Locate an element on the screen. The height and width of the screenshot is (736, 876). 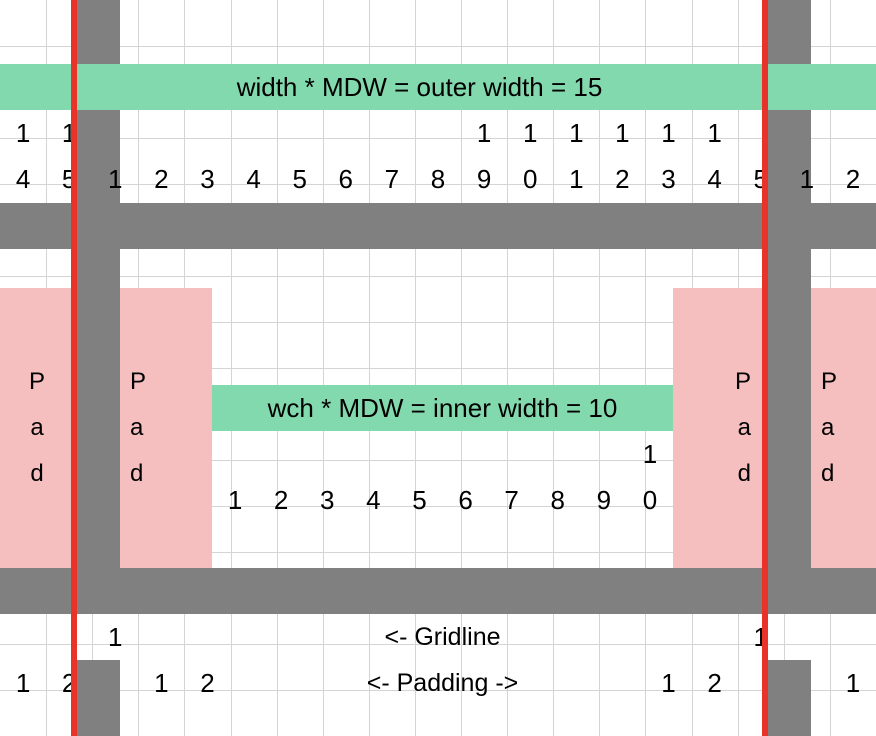
gray-band-upper is located at coordinates (438, 226).